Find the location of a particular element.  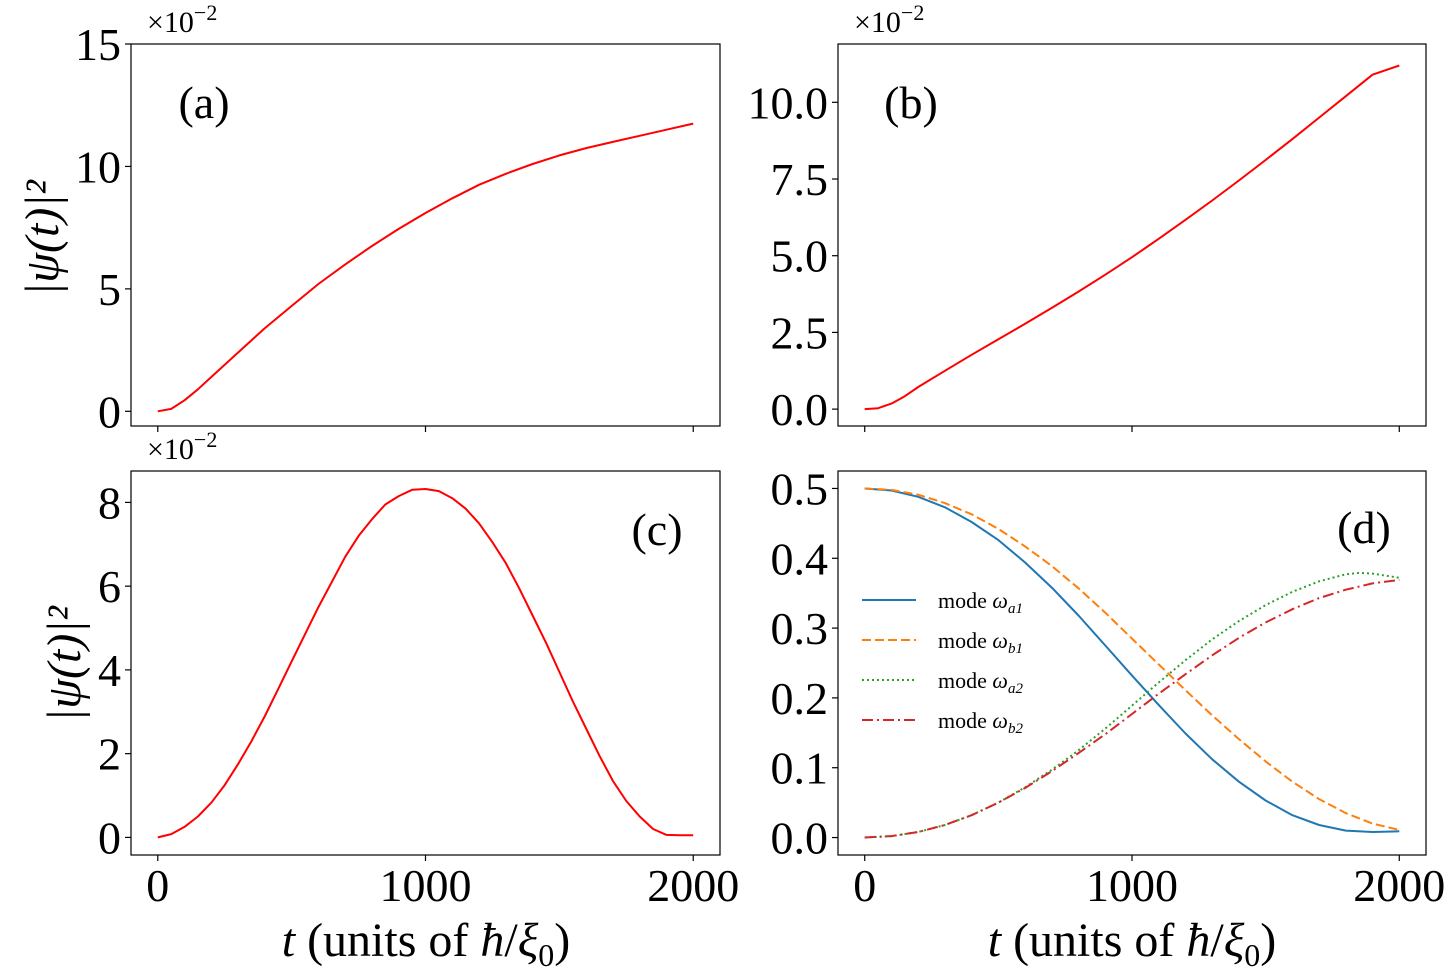

legend-symbol-0: ω is located at coordinates (1000, 600).